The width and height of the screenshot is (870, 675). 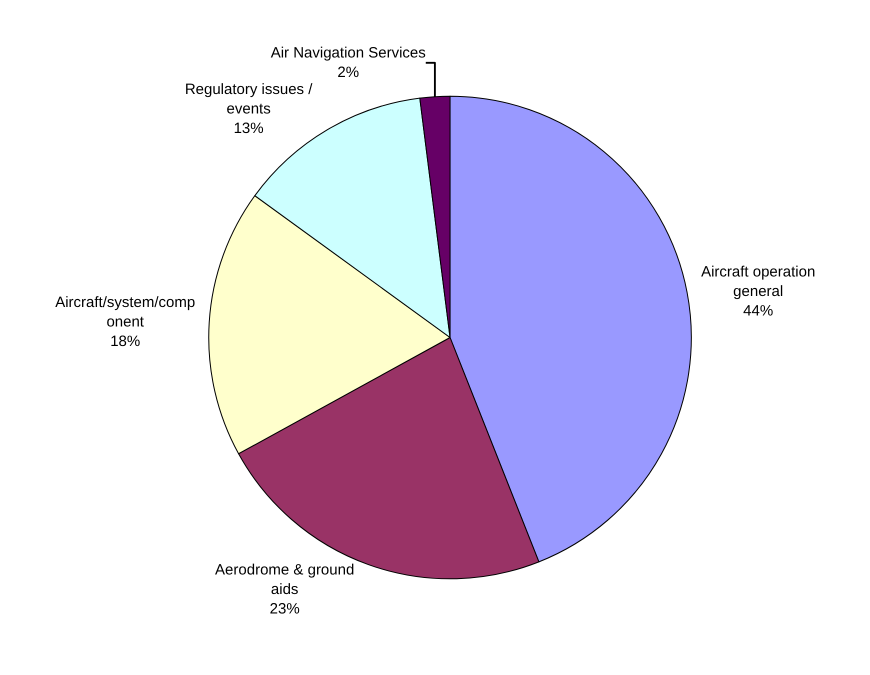 What do you see at coordinates (125, 312) in the screenshot?
I see `slice-label: Aircraft/system/comp onent` at bounding box center [125, 312].